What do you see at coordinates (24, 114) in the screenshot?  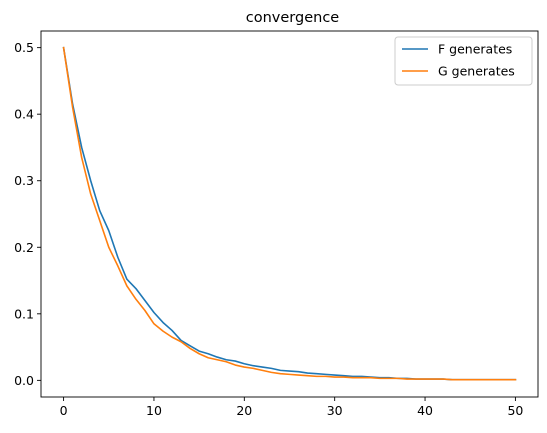 I see `y-tick-label: 0.4` at bounding box center [24, 114].